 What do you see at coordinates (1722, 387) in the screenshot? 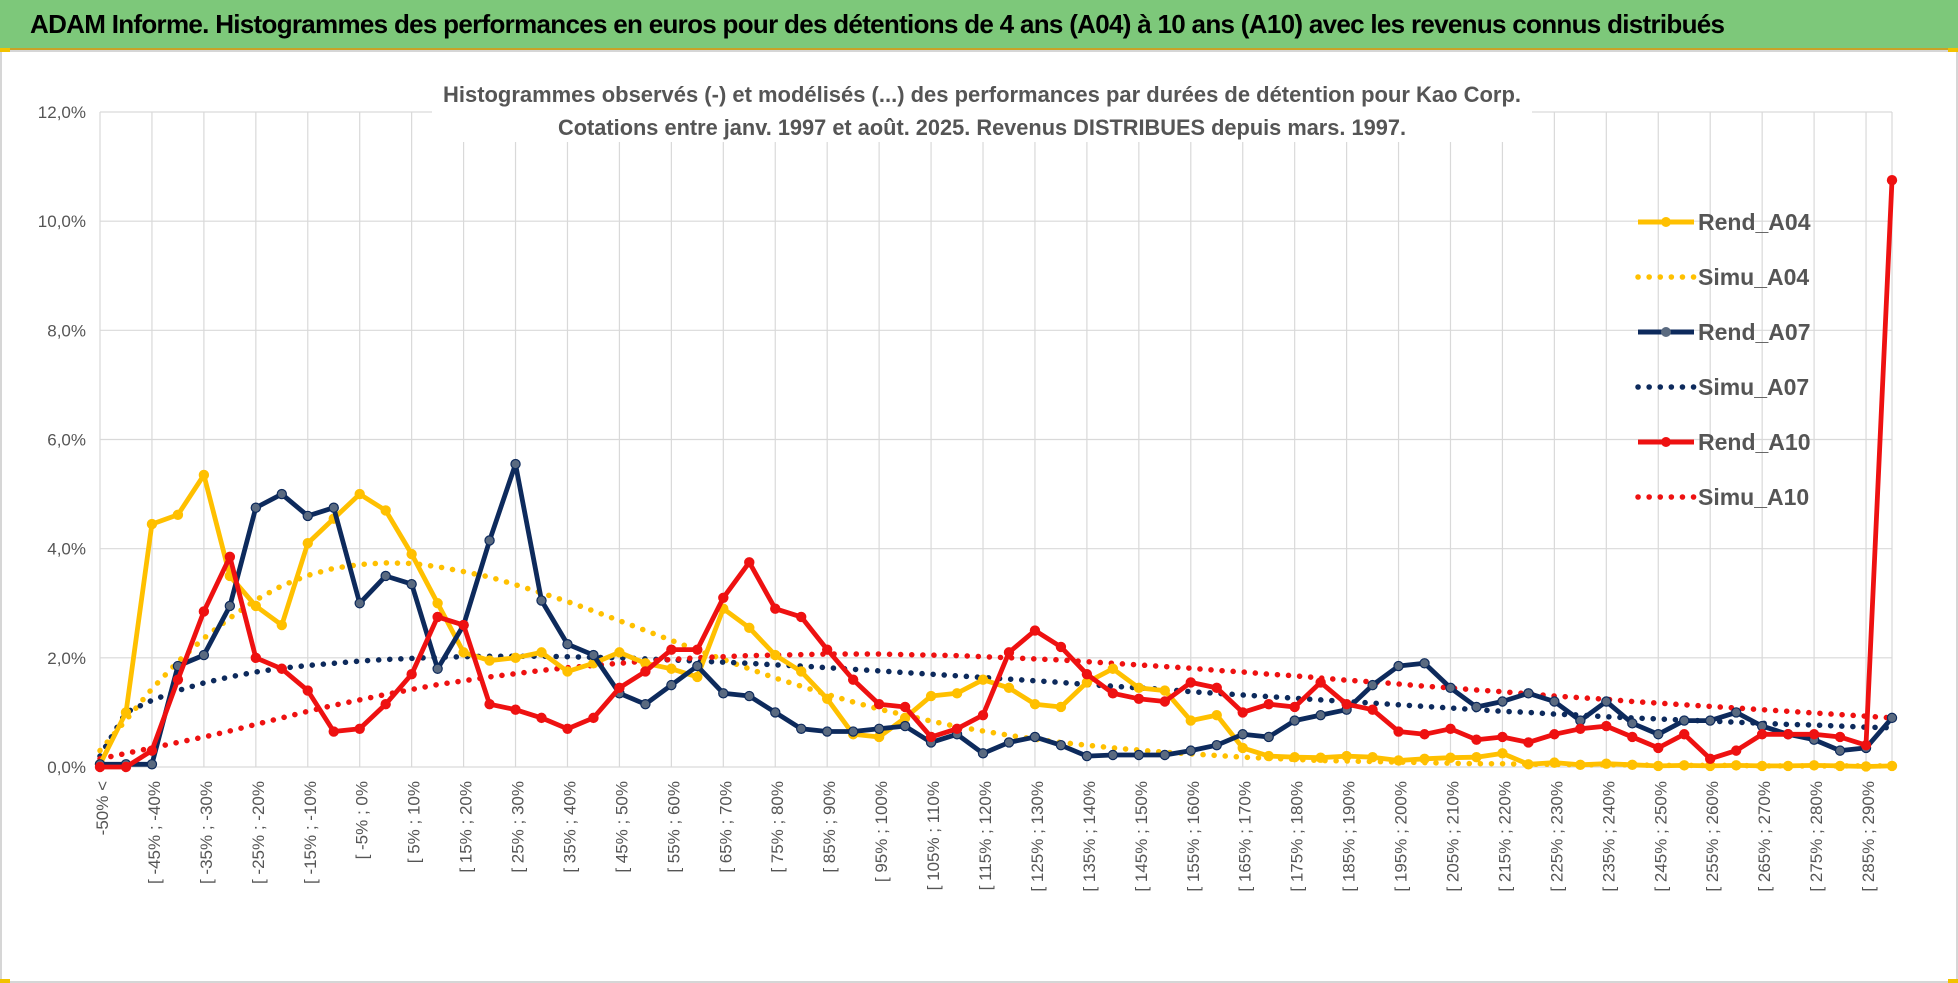
I see `legend-entry: Simu_A07` at bounding box center [1722, 387].